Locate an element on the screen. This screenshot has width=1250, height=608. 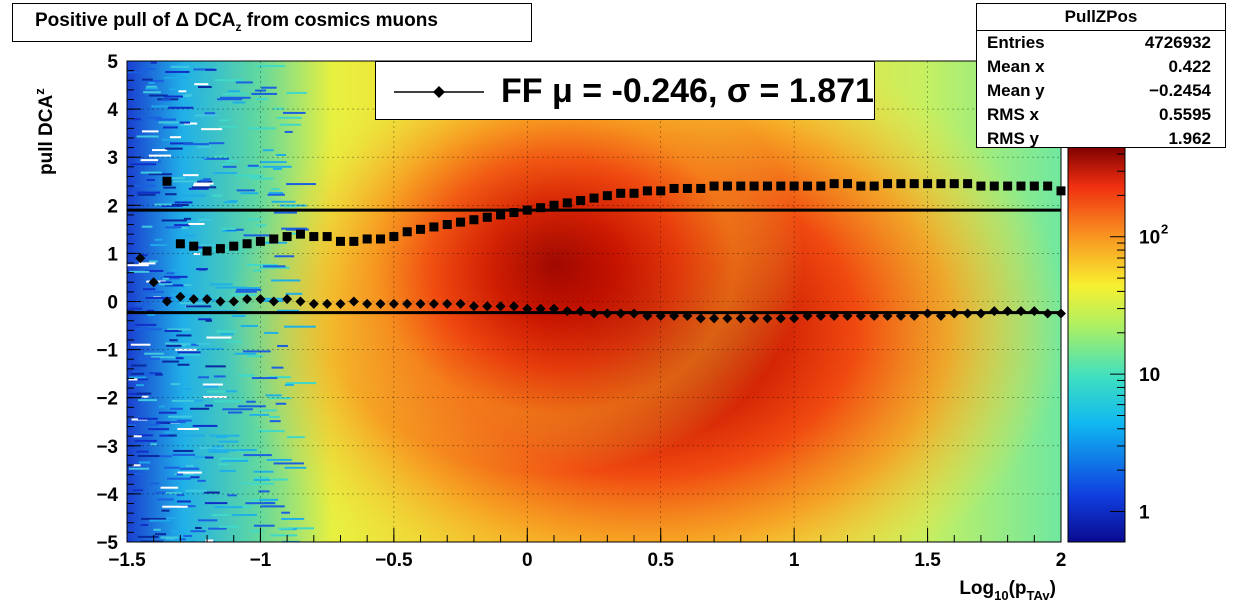
y-tick-label: −4 is located at coordinates (107, 495).